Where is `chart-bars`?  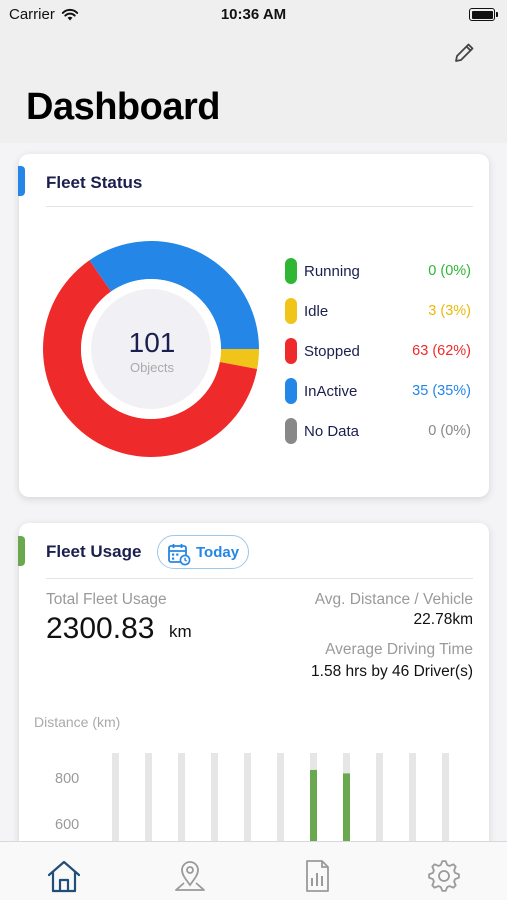
chart-bars is located at coordinates (280, 803).